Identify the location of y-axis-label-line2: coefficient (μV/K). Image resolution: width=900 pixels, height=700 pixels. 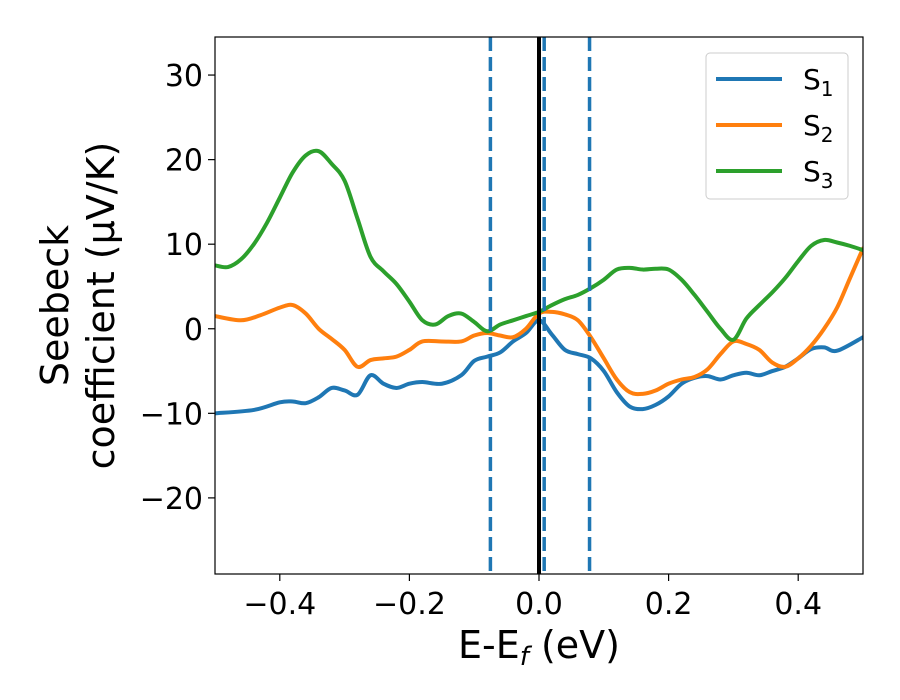
(101, 306).